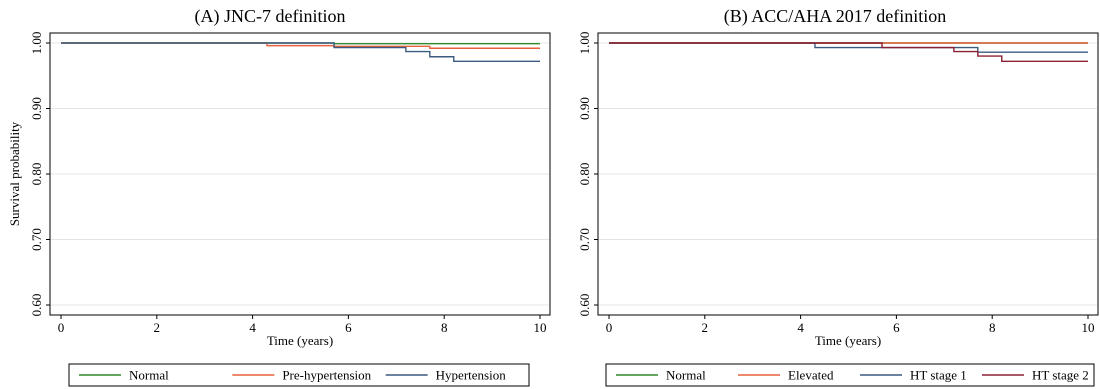 The width and height of the screenshot is (1100, 389). I want to click on y-axis-label: Survival probability, so click(14, 173).